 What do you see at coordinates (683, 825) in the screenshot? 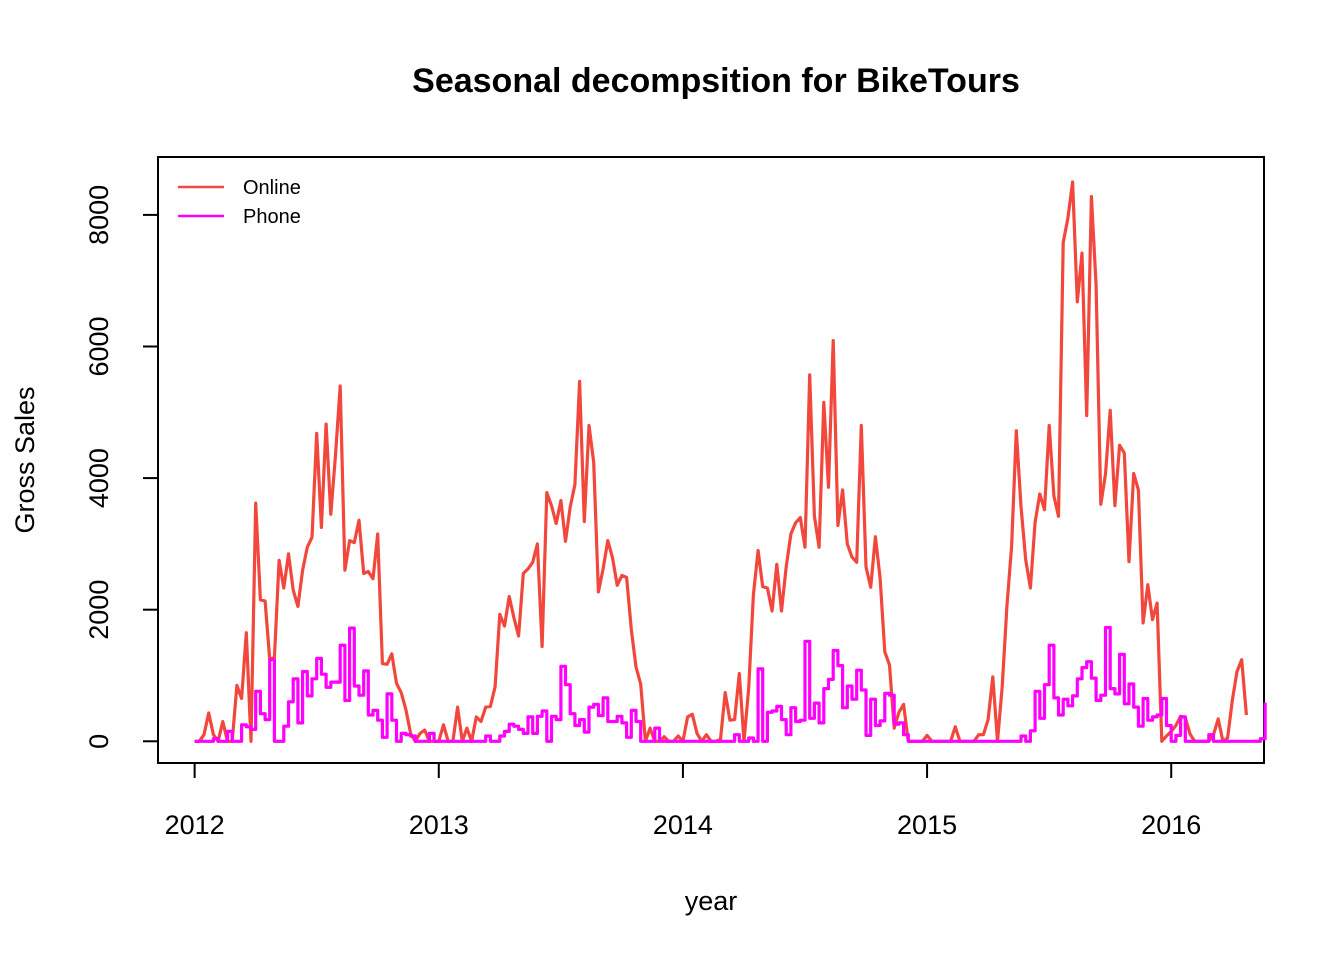
I see `x-tick-label: 2014` at bounding box center [683, 825].